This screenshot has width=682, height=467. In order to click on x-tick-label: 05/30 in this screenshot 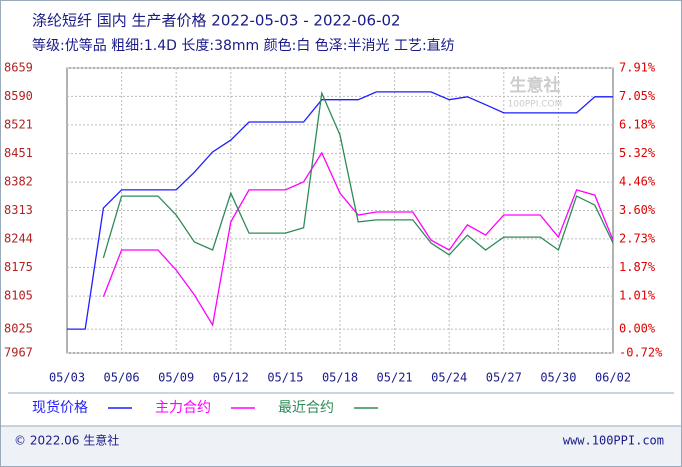, I will do `click(558, 378)`.